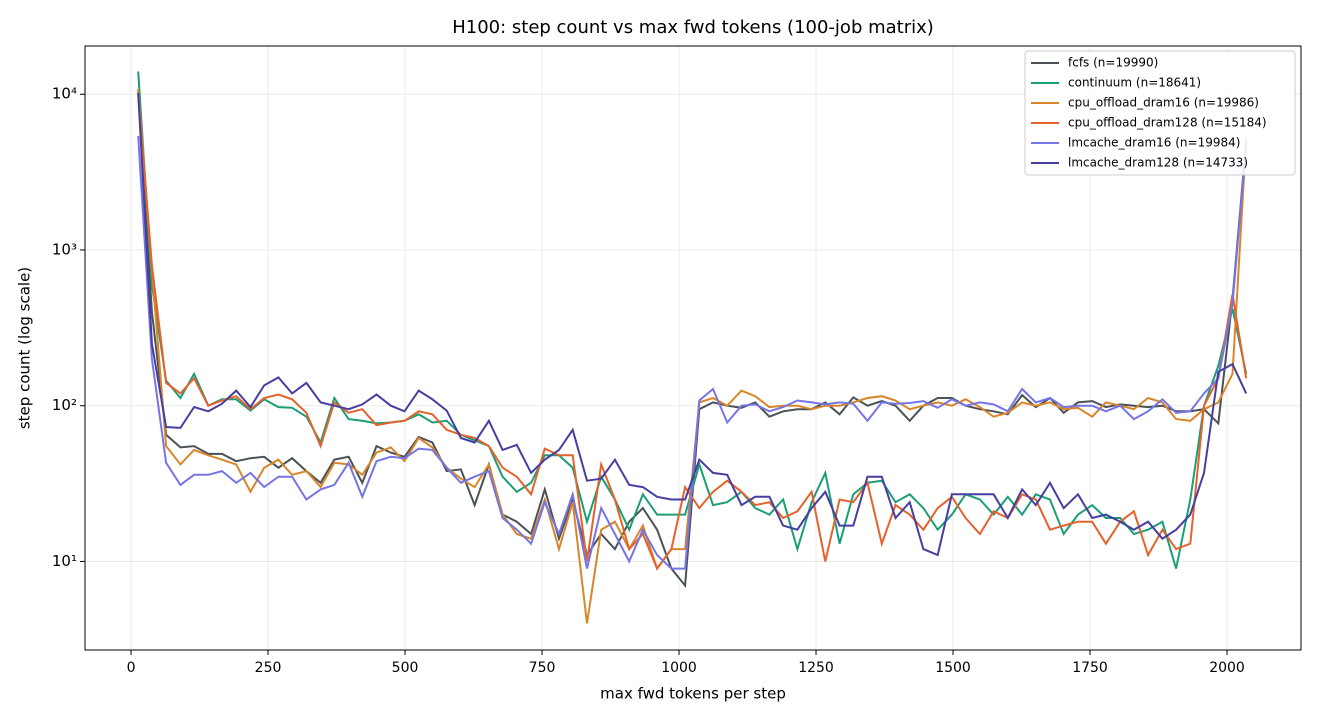  What do you see at coordinates (268, 668) in the screenshot?
I see `x-tick-label: 250` at bounding box center [268, 668].